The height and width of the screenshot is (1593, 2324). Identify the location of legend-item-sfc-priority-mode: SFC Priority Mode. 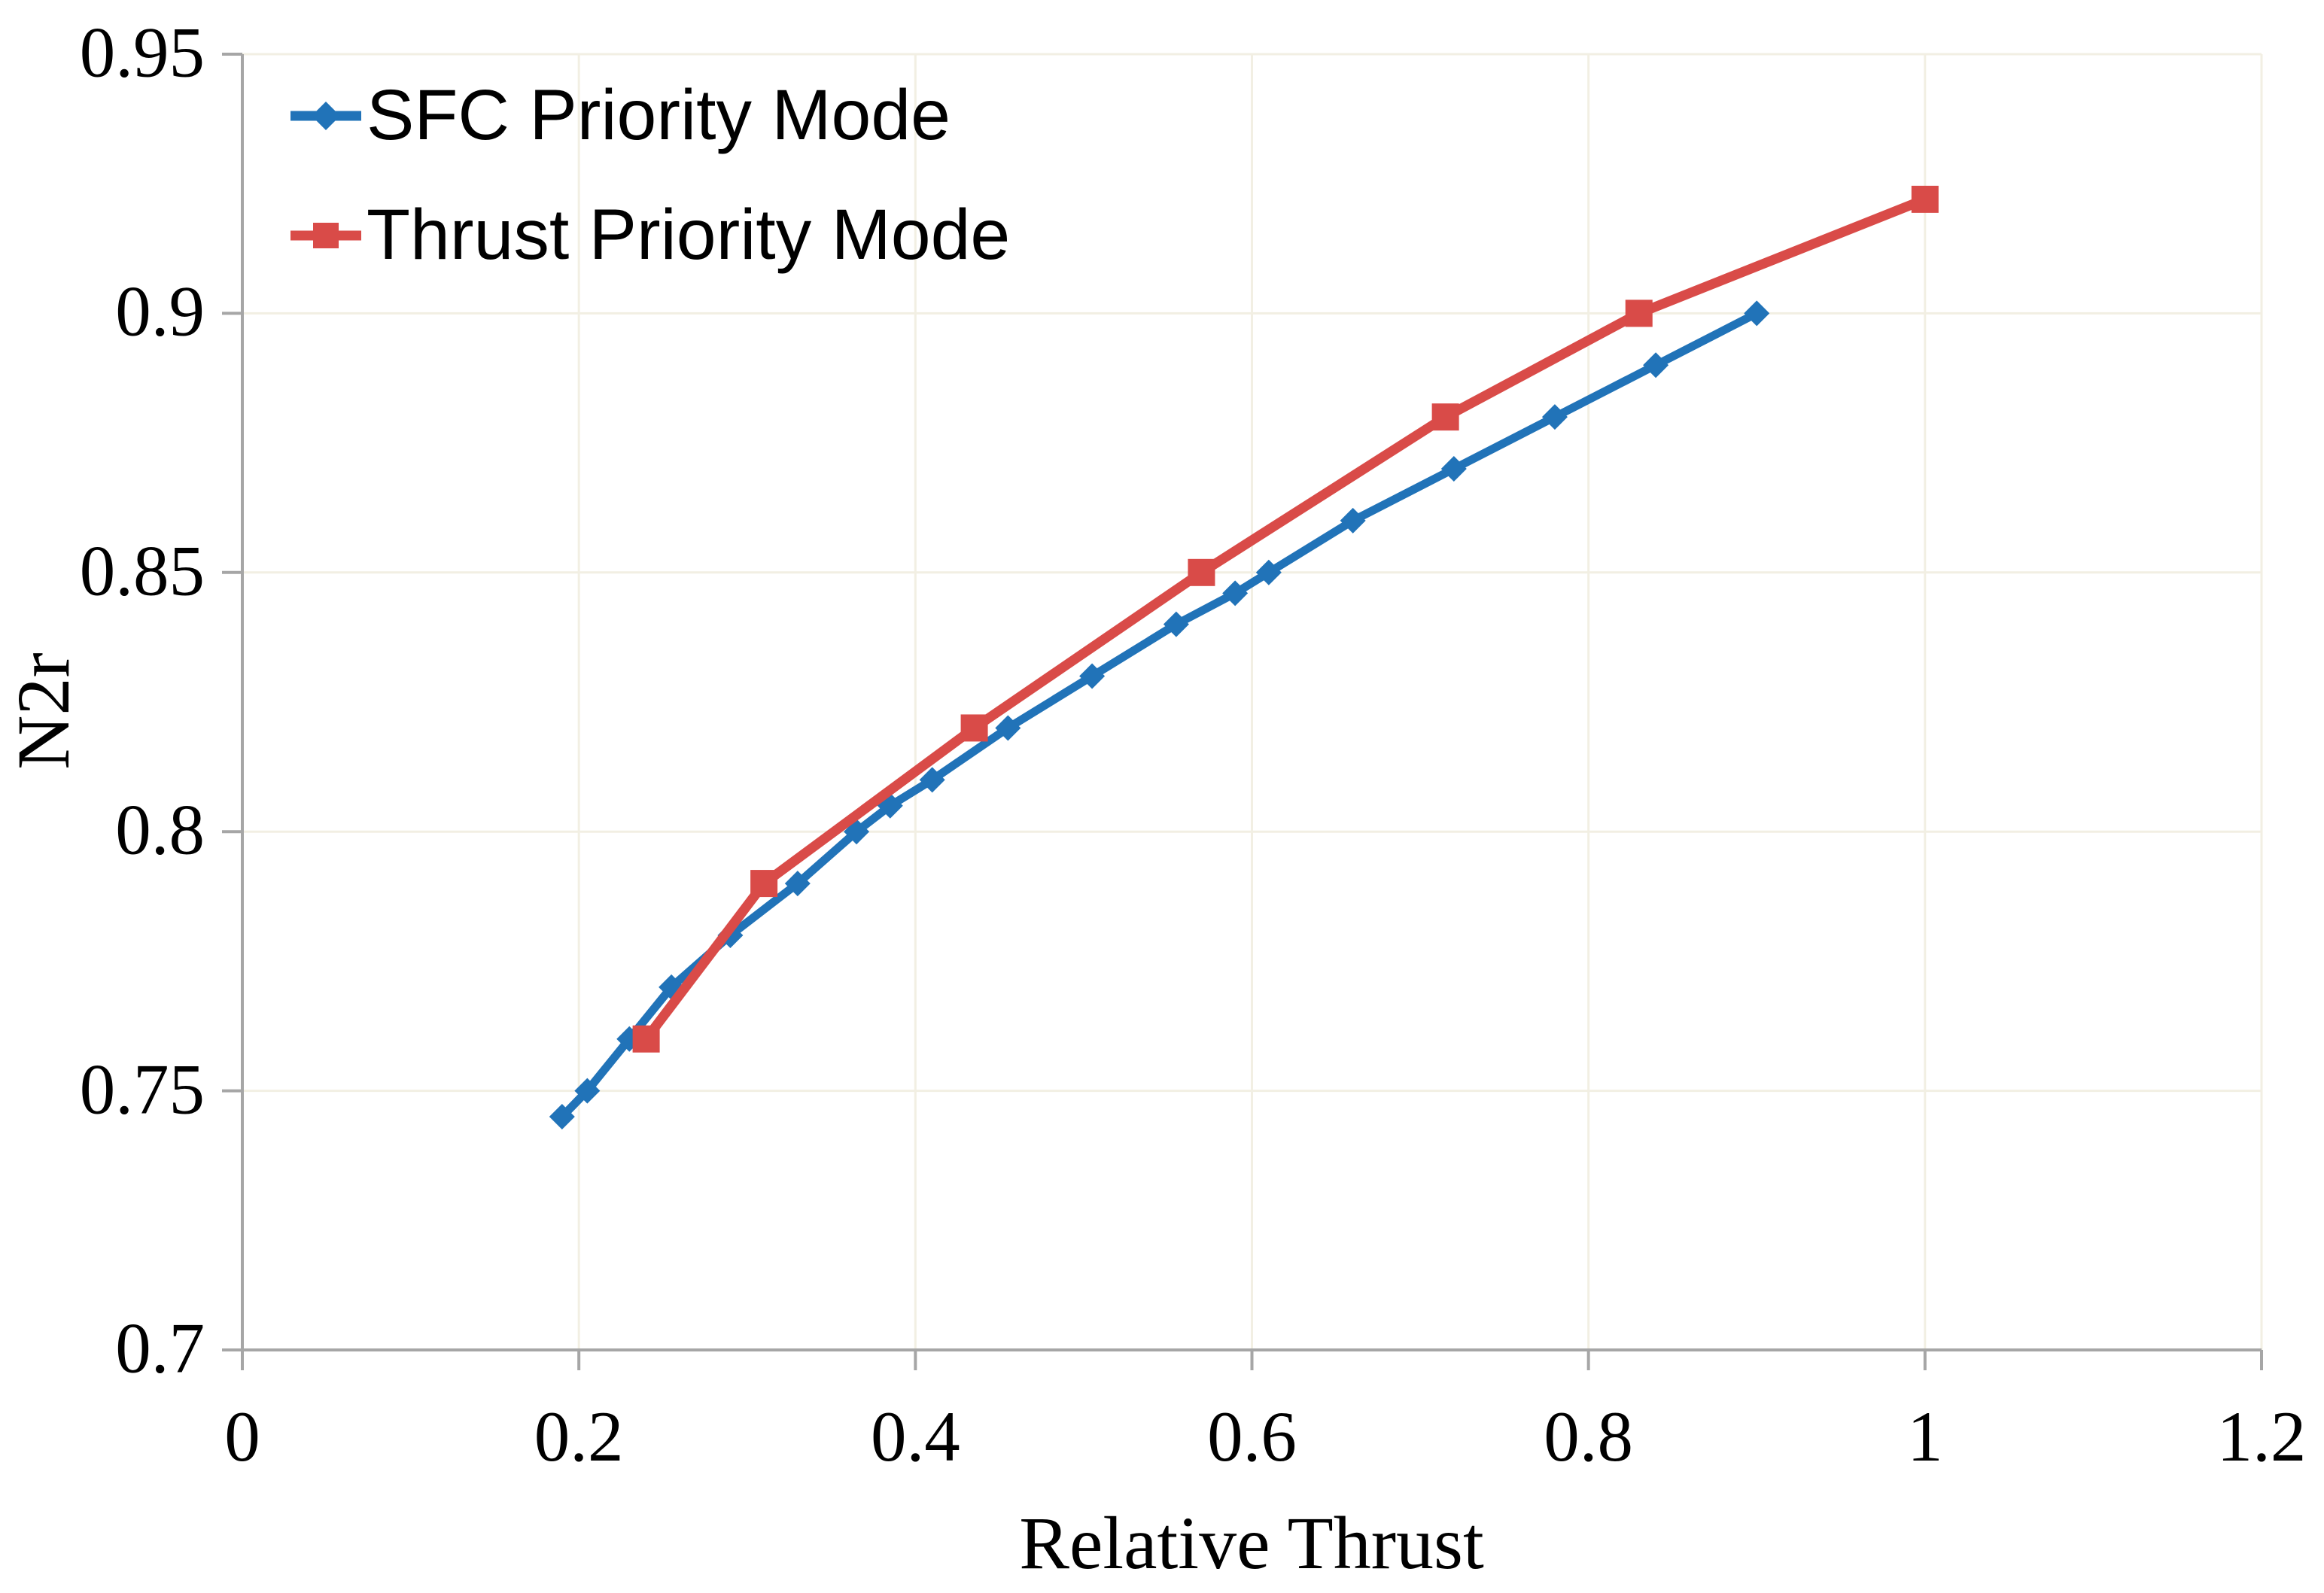
(649, 115).